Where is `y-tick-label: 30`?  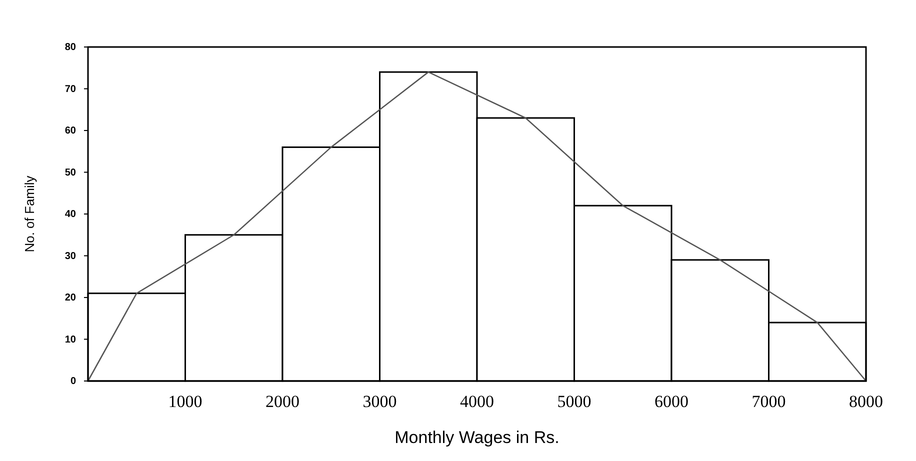
y-tick-label: 30 is located at coordinates (70, 256).